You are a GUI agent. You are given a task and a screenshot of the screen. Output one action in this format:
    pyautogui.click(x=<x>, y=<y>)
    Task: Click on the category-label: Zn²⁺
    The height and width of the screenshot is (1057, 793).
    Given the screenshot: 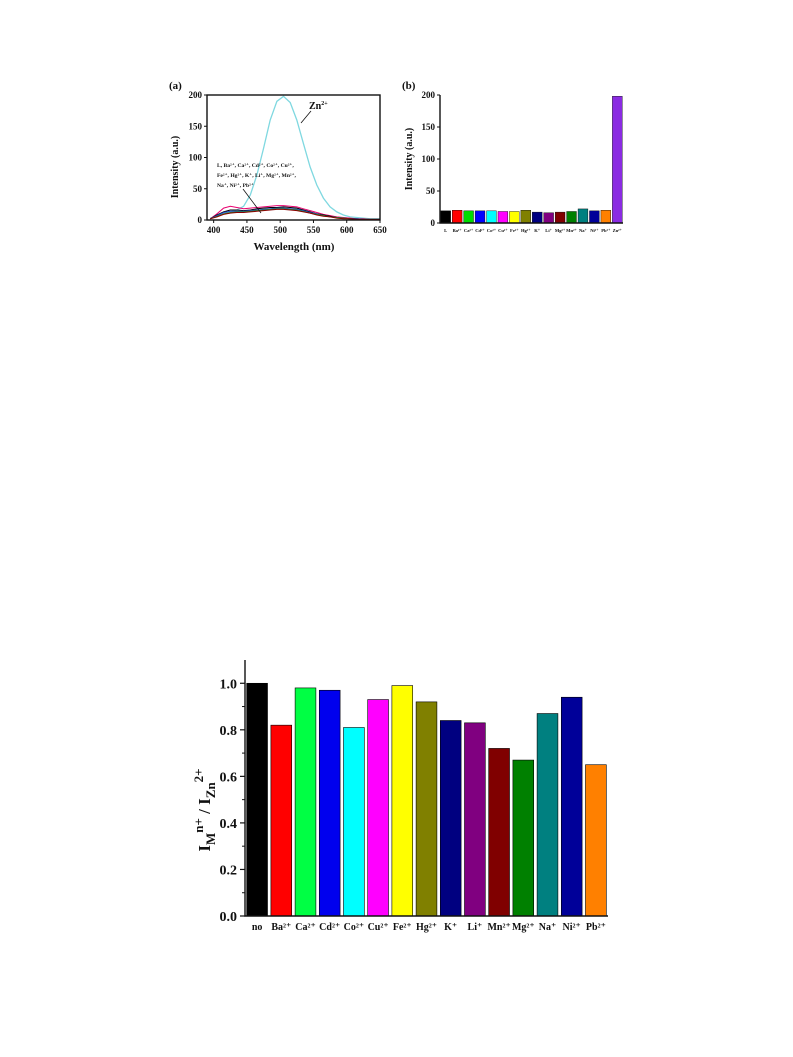 What is the action you would take?
    pyautogui.click(x=618, y=230)
    